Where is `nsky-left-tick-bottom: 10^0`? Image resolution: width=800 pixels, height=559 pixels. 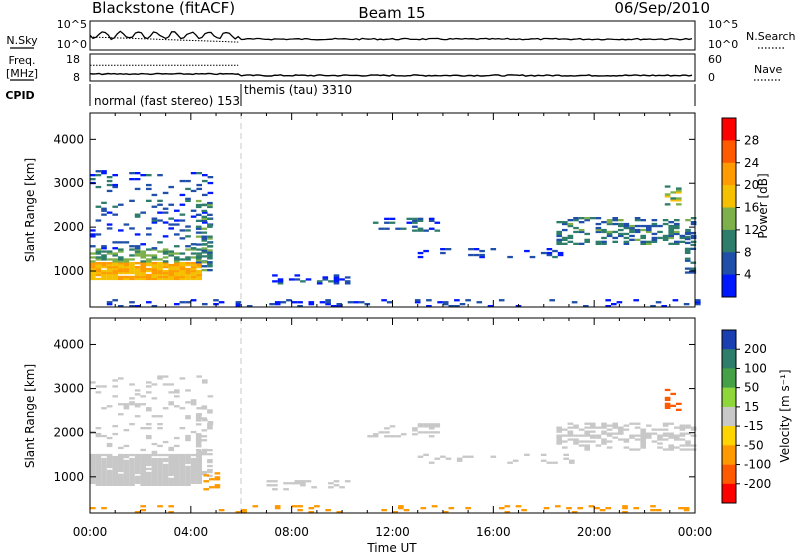
nsky-left-tick-bottom: 10^0 is located at coordinates (72, 44).